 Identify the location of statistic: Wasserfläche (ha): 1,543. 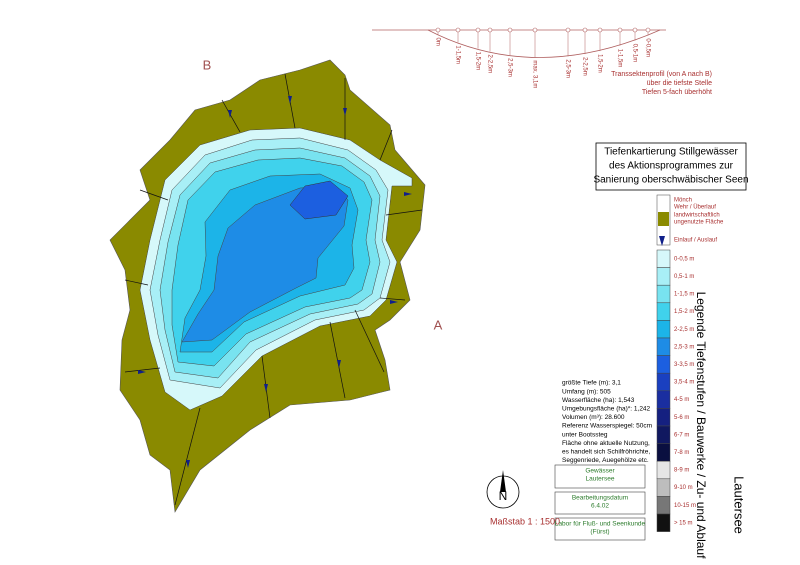
(598, 400).